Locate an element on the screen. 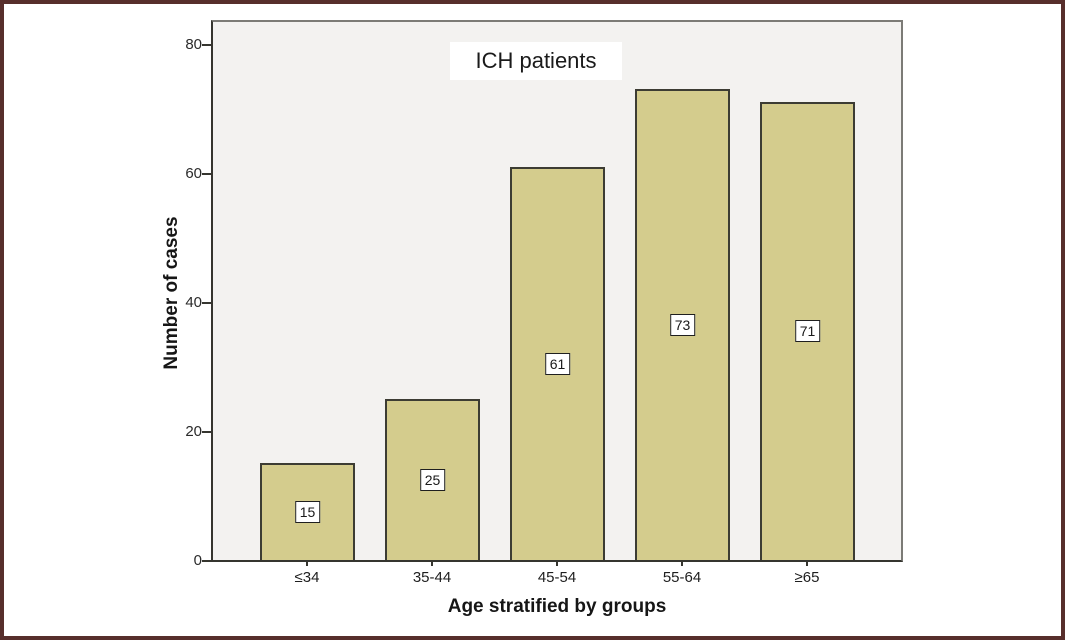 The height and width of the screenshot is (640, 1065). chart-title-box: ICH patients is located at coordinates (536, 61).